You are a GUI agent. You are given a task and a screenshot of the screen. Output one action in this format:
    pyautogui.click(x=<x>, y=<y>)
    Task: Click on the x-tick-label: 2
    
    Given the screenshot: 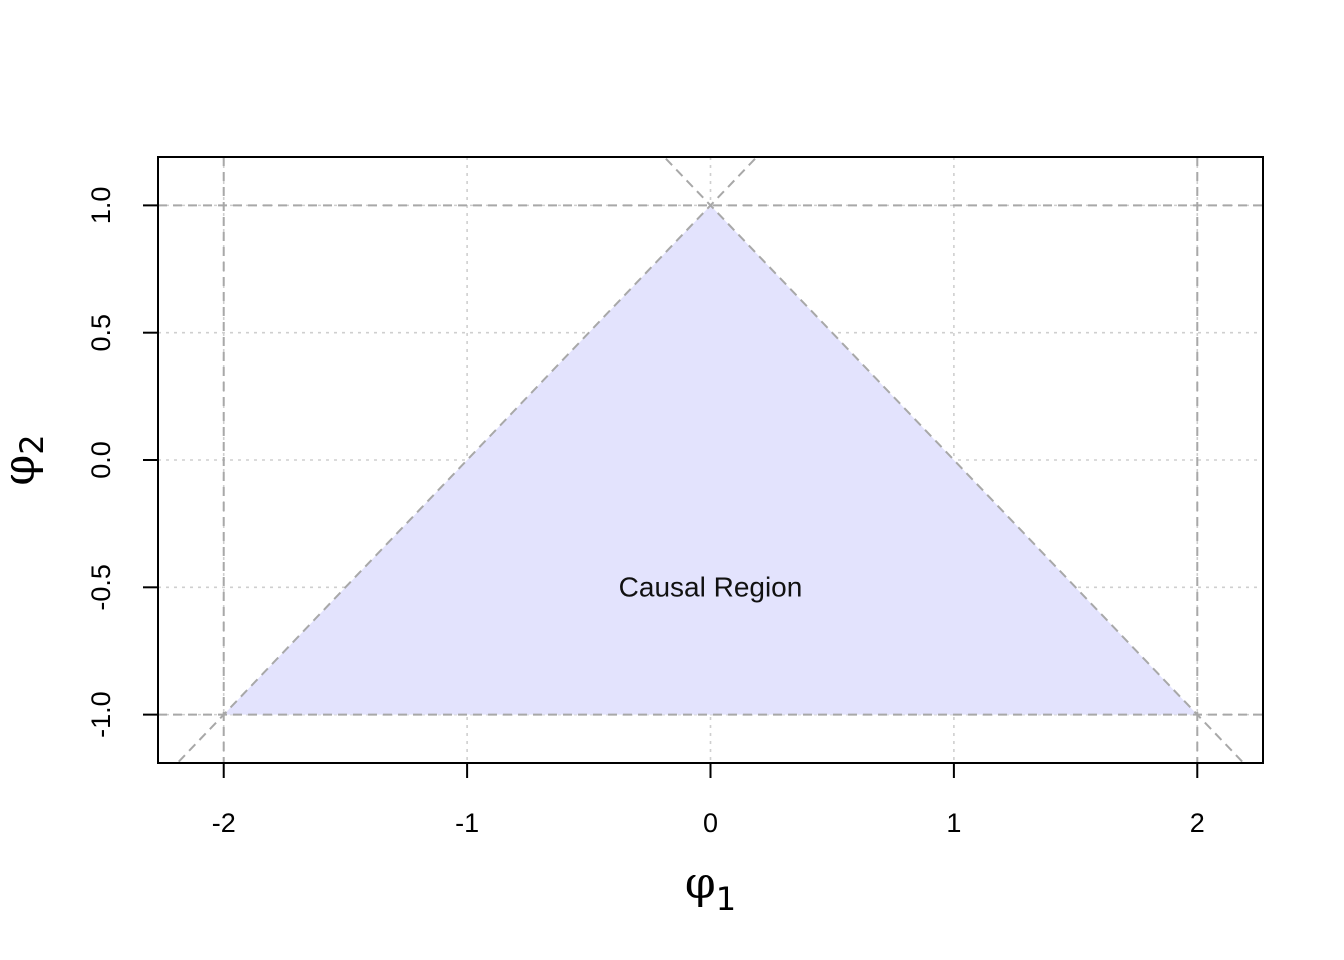 What is the action you would take?
    pyautogui.click(x=1197, y=823)
    